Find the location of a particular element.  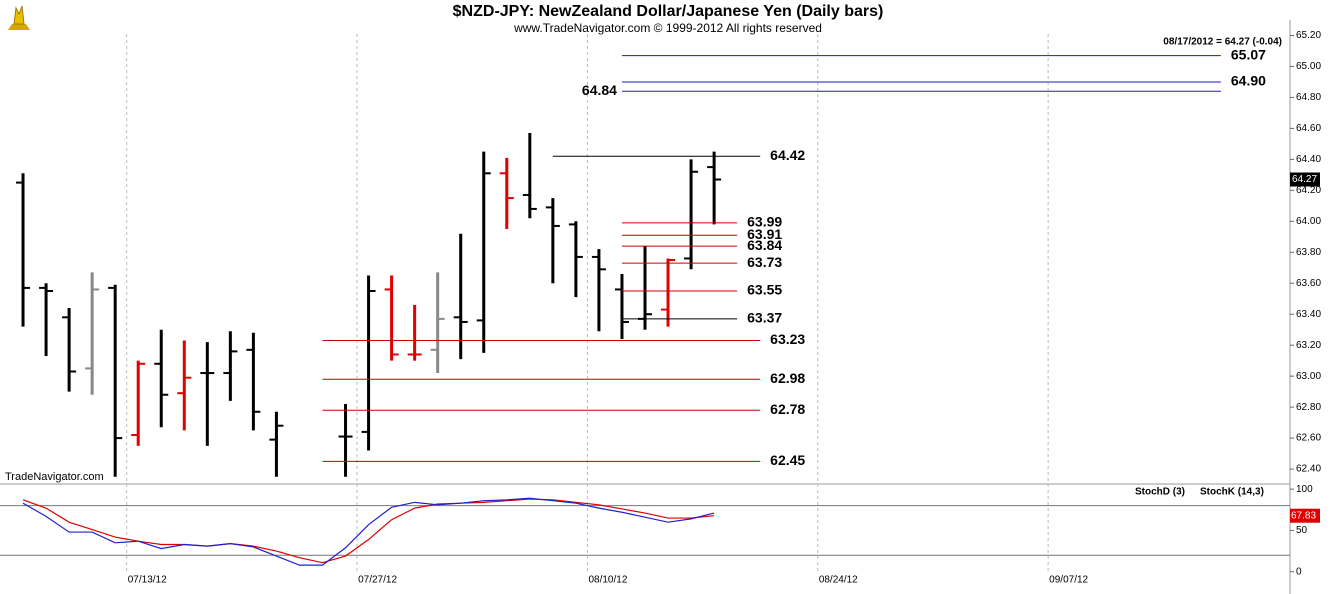

y-tick-label: 63.60 is located at coordinates (1308, 283).